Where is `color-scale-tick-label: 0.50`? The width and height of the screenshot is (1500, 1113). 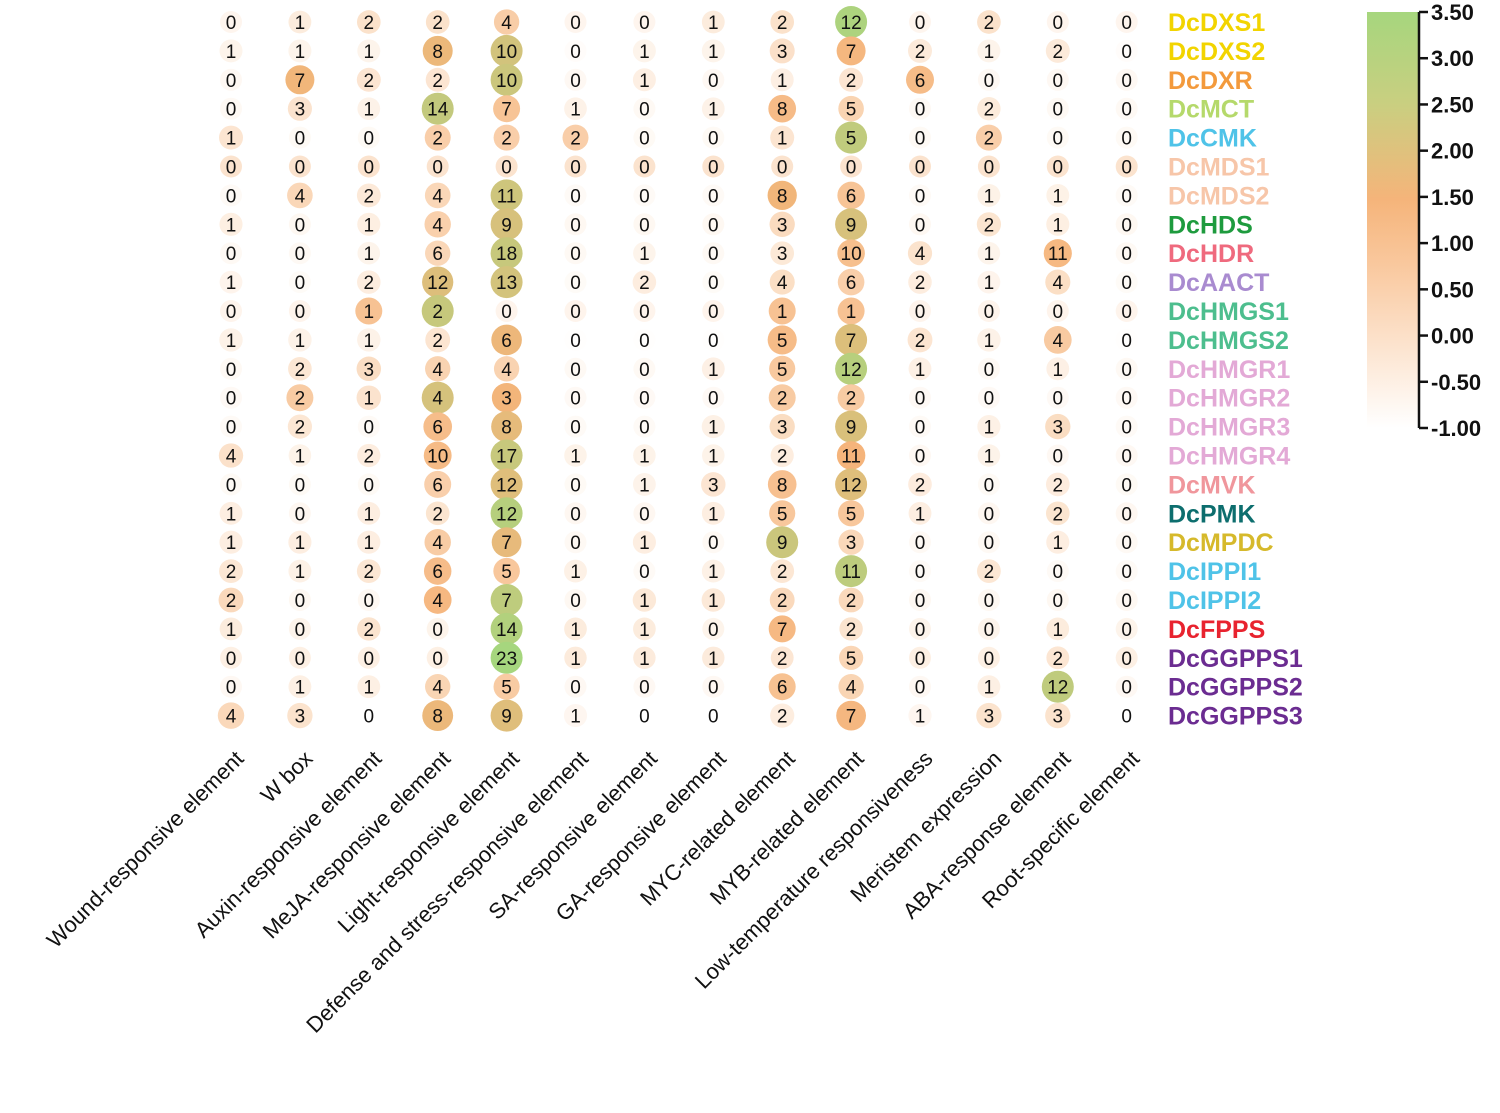 color-scale-tick-label: 0.50 is located at coordinates (1452, 289).